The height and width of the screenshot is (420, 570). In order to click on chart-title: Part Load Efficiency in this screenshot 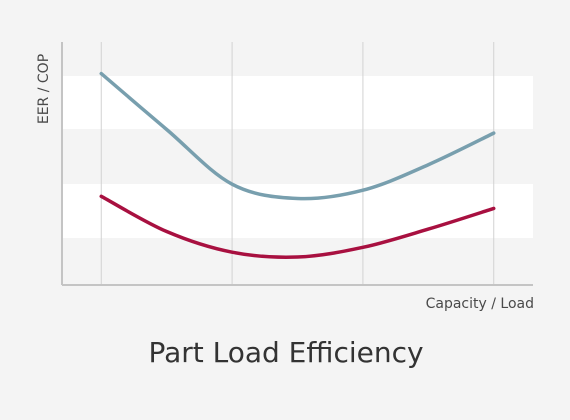, I will do `click(285, 352)`.